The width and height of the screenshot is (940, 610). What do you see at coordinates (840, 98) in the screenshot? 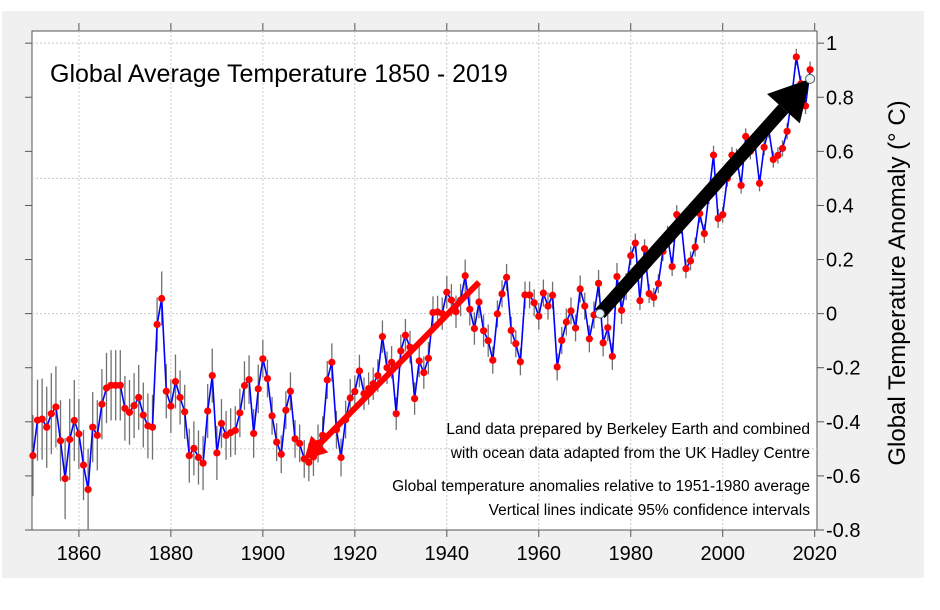
I see `y-tick-label: 0.8` at bounding box center [840, 98].